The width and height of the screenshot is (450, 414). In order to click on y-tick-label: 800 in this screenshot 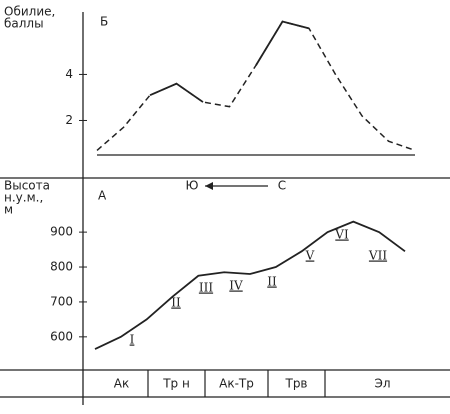, I will do `click(61, 267)`.